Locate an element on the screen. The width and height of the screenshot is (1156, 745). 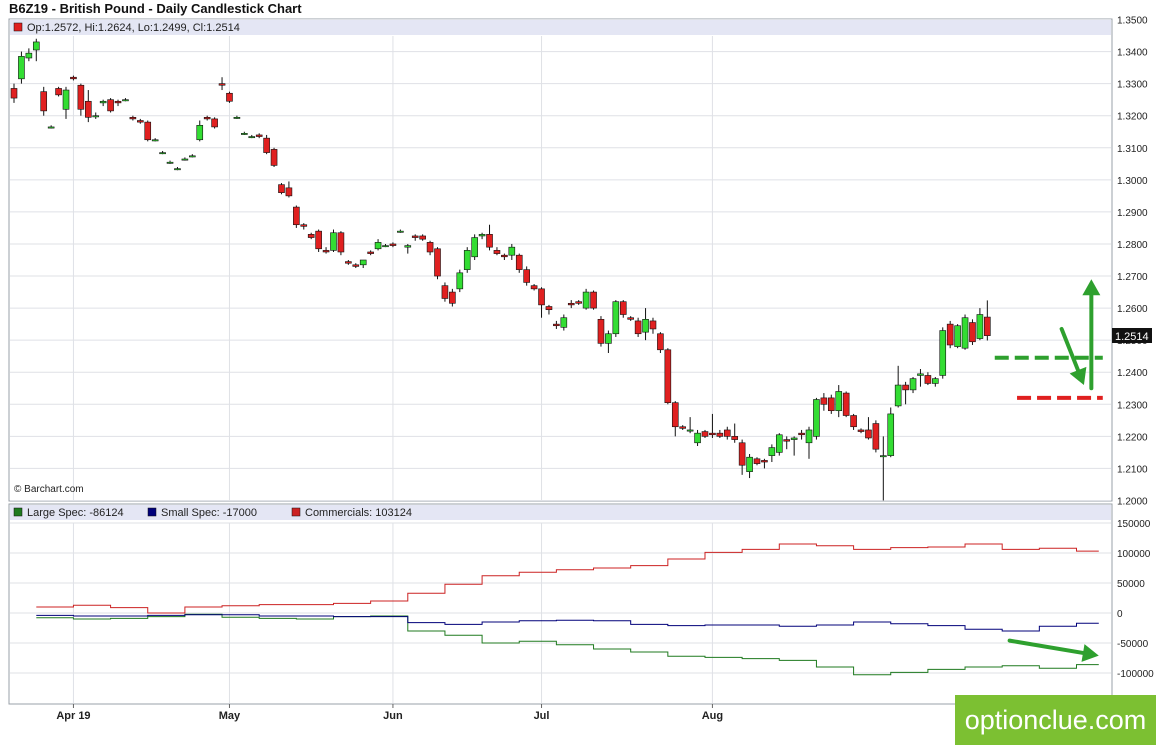
cot-legend-bar is located at coordinates (560, 512).